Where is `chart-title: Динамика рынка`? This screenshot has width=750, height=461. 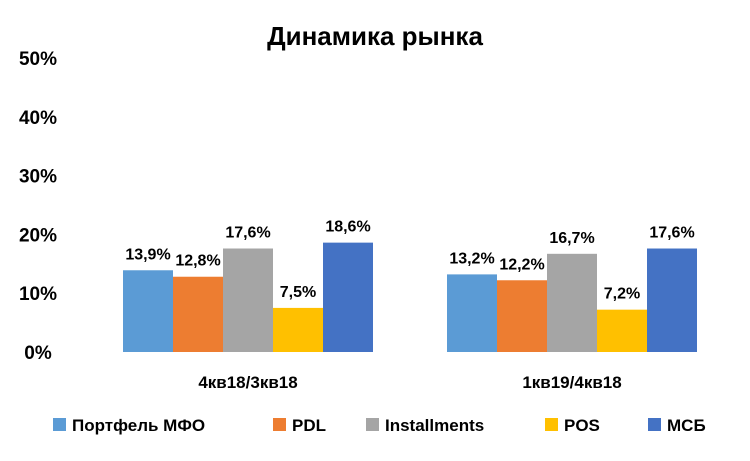
chart-title: Динамика рынка is located at coordinates (375, 36).